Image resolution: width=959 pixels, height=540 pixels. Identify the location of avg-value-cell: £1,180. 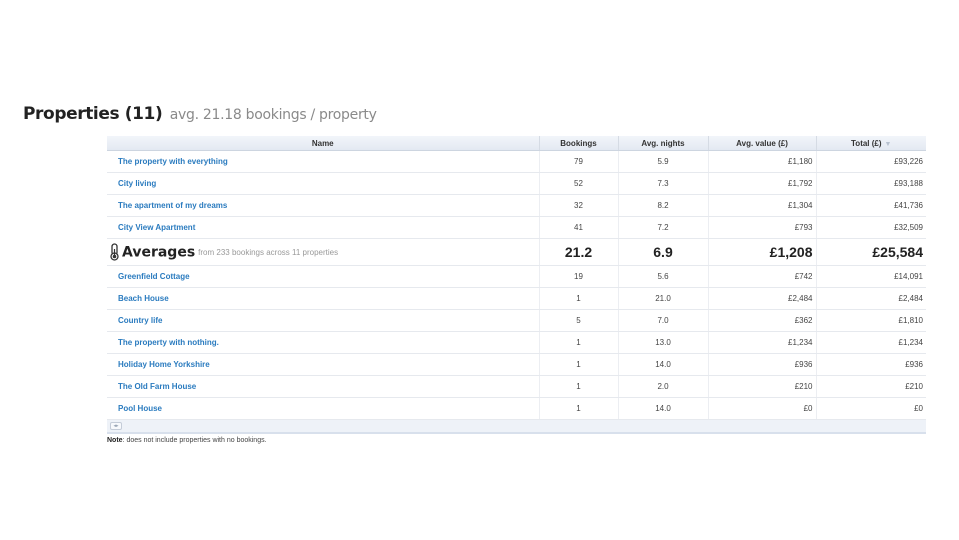
(762, 161).